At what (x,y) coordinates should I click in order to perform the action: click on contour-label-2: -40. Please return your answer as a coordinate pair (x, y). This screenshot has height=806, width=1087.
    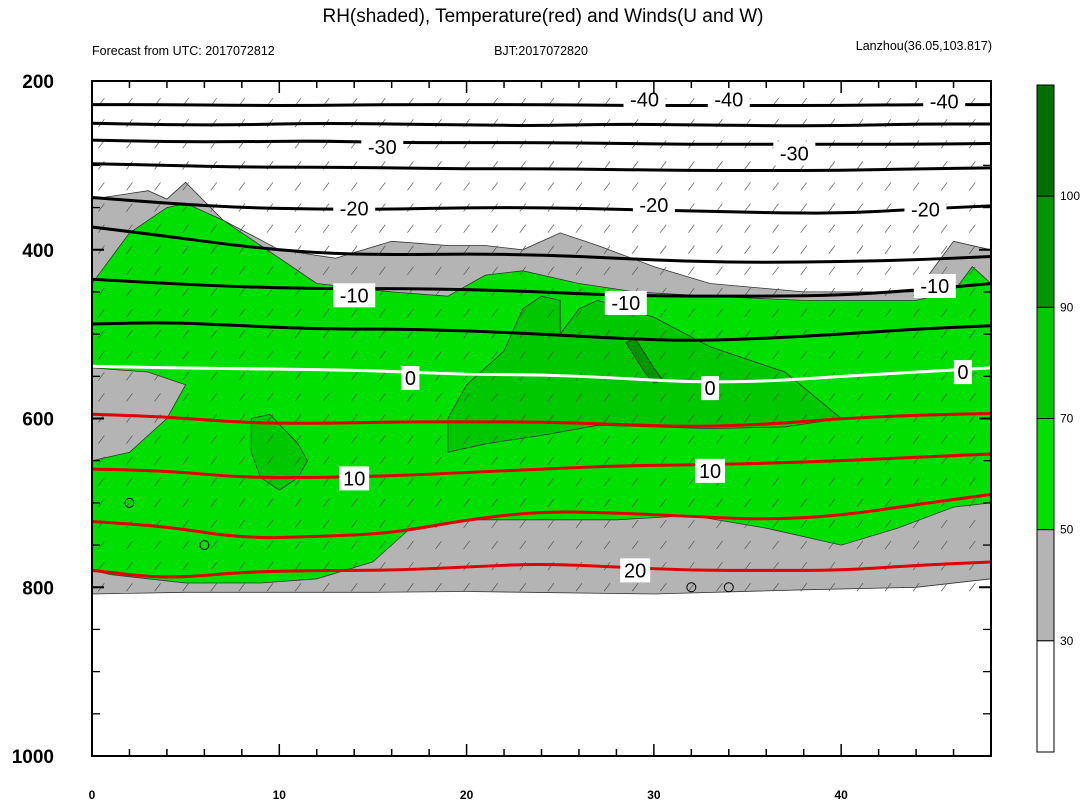
    Looking at the image, I should click on (944, 102).